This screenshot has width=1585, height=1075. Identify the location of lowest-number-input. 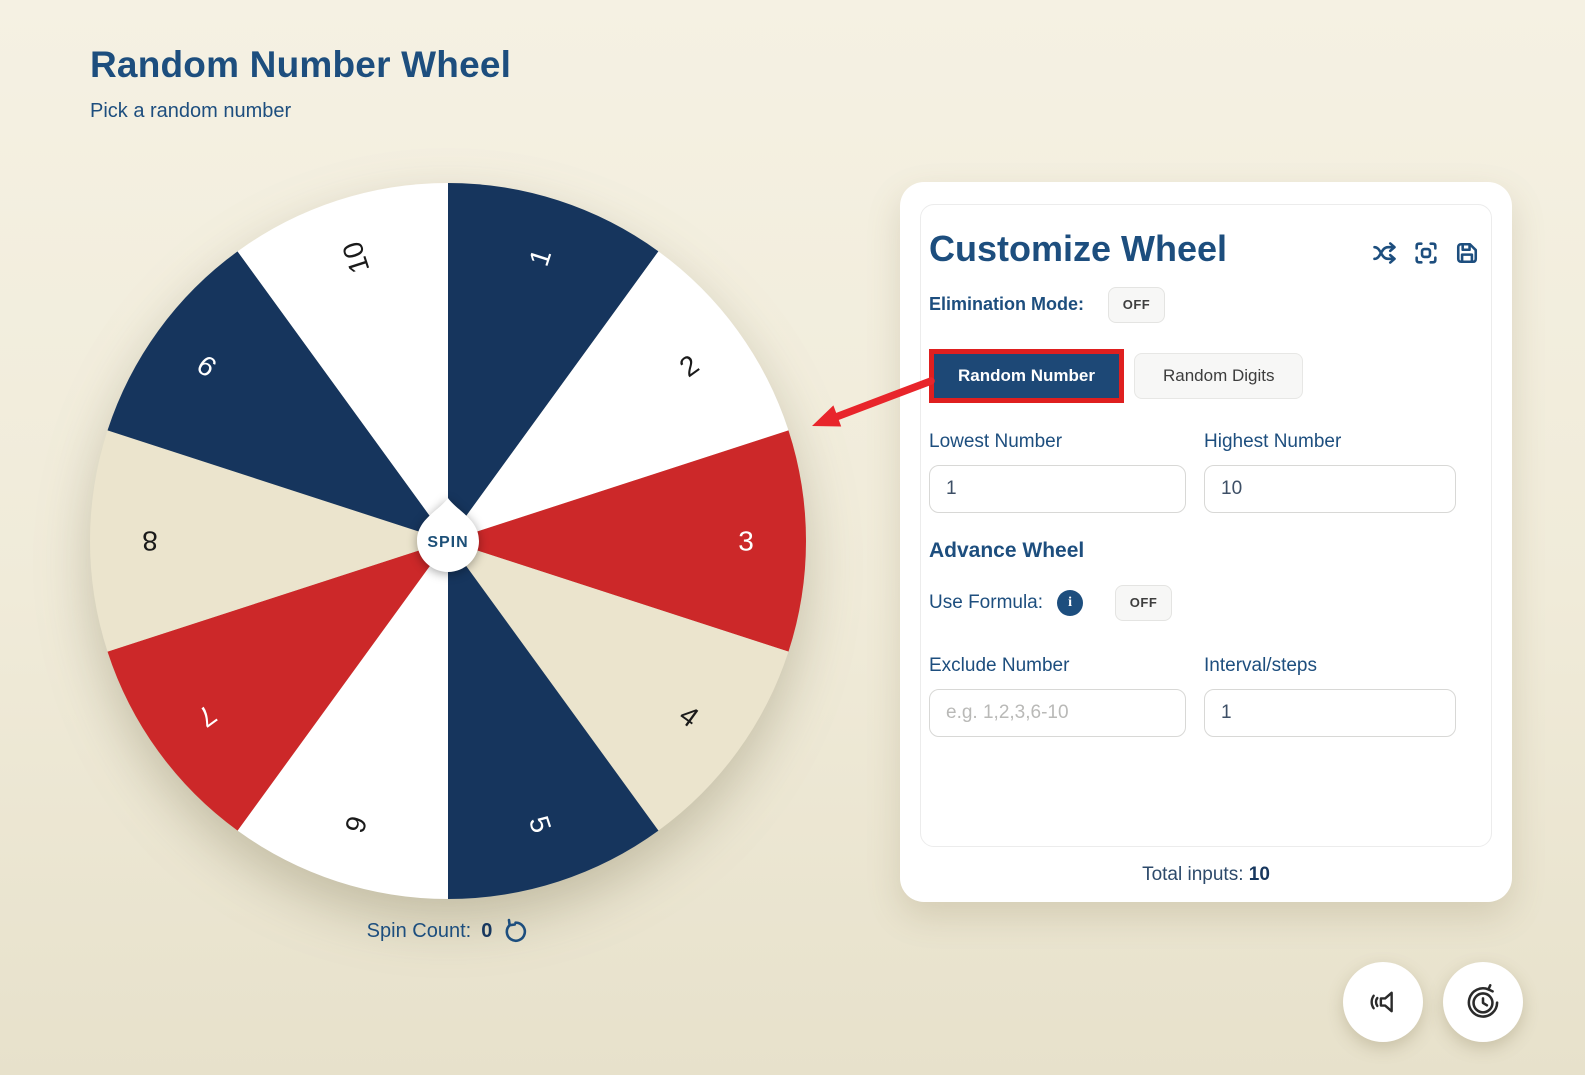
(1057, 488).